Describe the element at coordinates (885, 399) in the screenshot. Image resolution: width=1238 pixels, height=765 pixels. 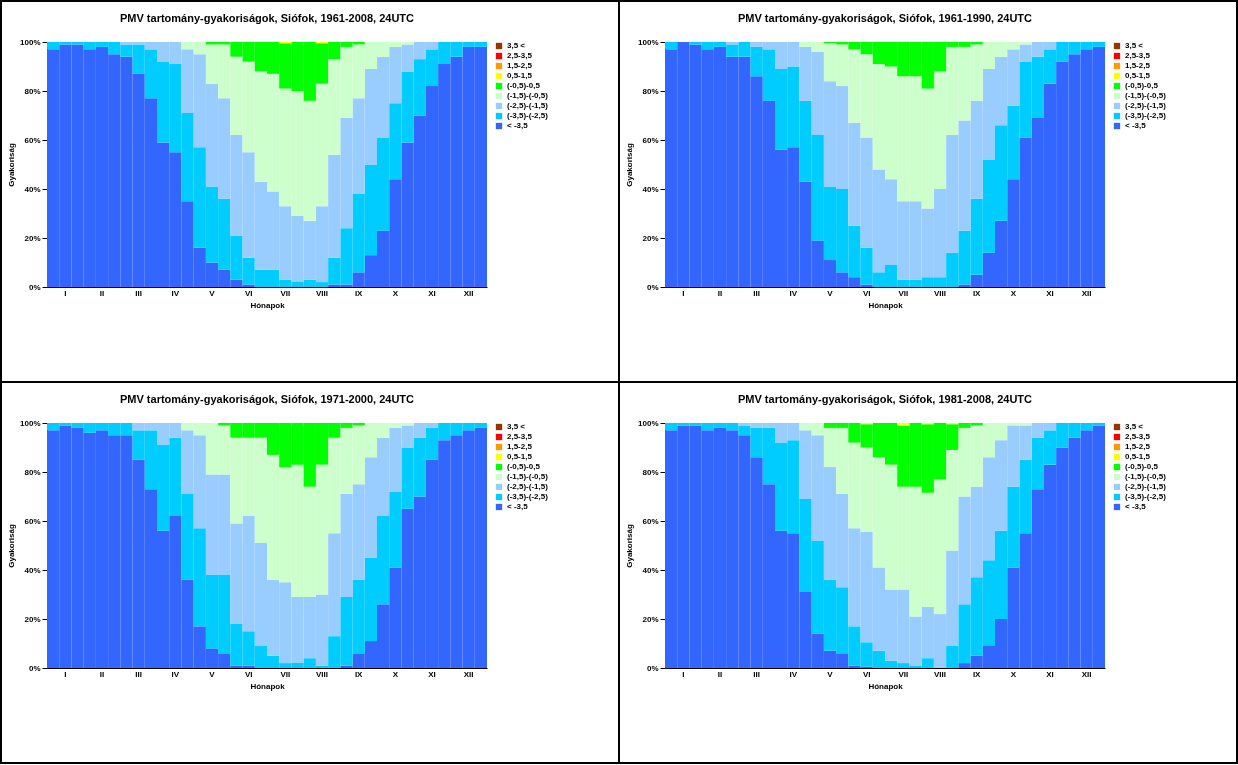
I see `chart-title: PMV tartomány-gyakoriságok, Siófok, 1981-2008, 24UTC` at that location.